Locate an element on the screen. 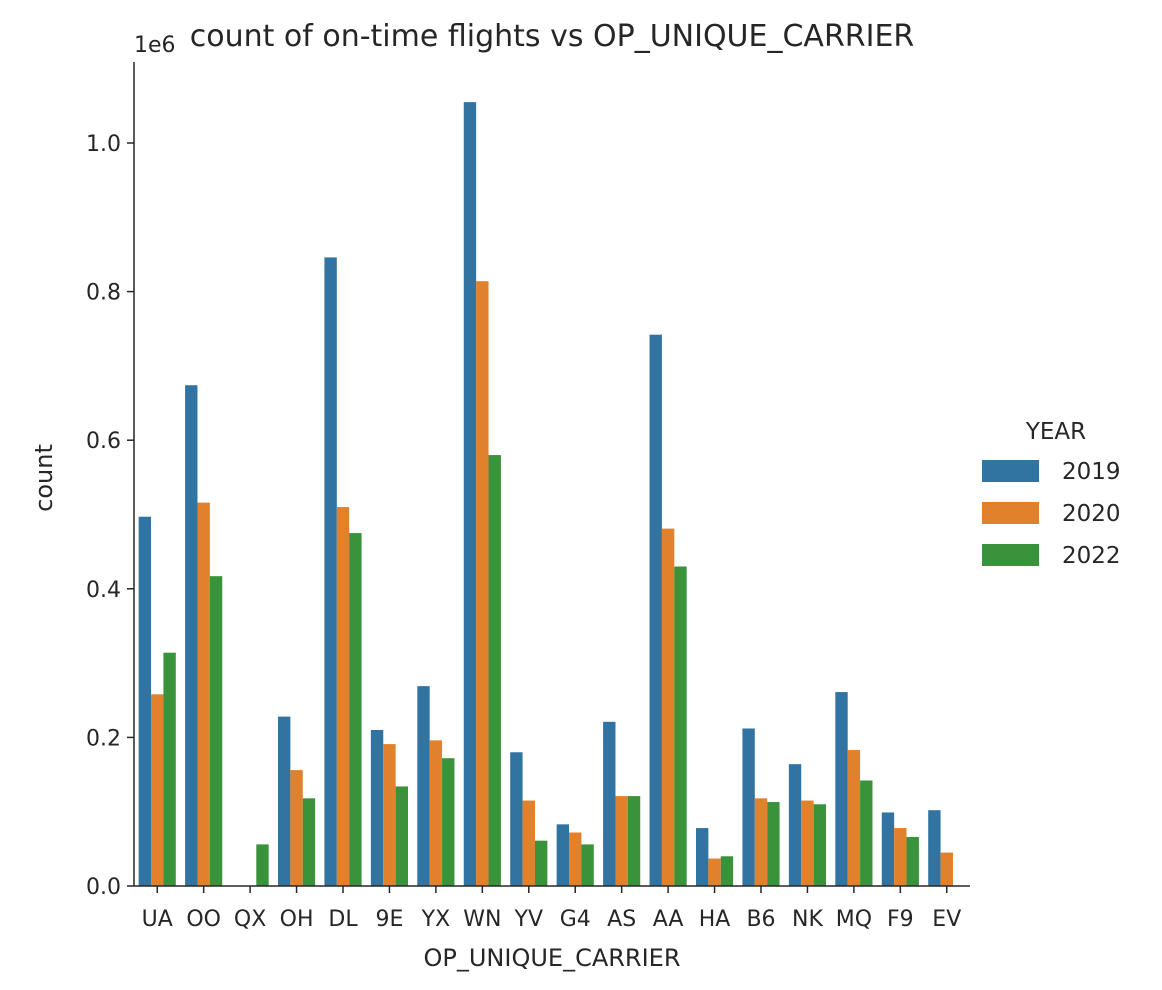 The width and height of the screenshot is (1162, 990). x-tick-label: UA is located at coordinates (157, 919).